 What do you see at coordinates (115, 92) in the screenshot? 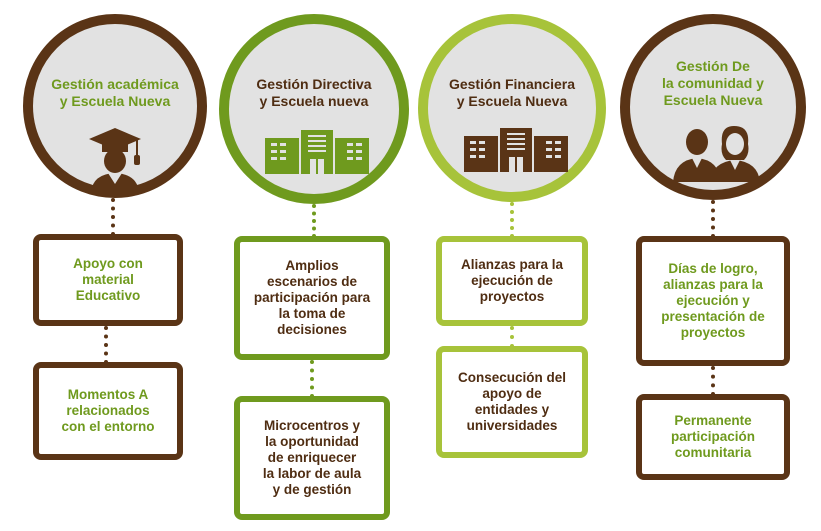
I see `circle-title: Gestión académica y Escuela Nueva` at bounding box center [115, 92].